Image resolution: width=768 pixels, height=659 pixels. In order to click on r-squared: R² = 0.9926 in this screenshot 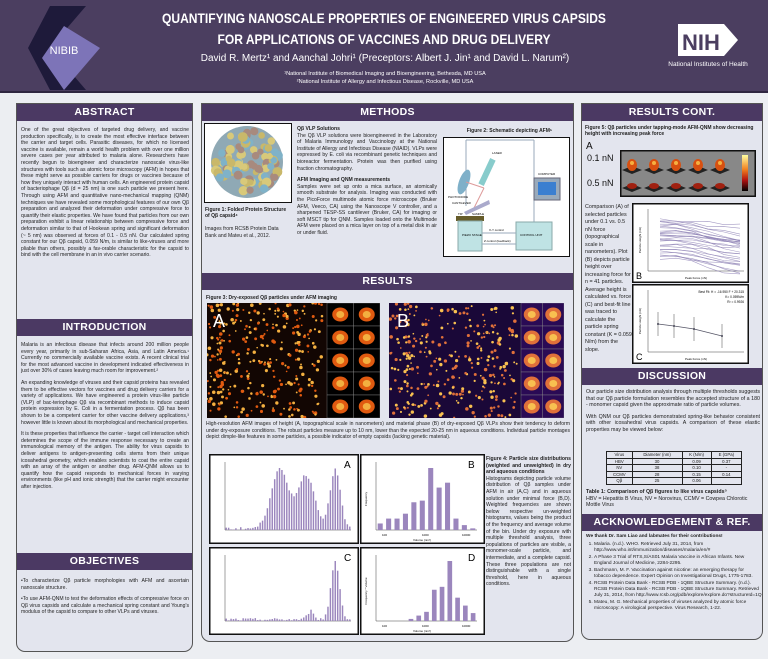, I will do `click(735, 302)`.